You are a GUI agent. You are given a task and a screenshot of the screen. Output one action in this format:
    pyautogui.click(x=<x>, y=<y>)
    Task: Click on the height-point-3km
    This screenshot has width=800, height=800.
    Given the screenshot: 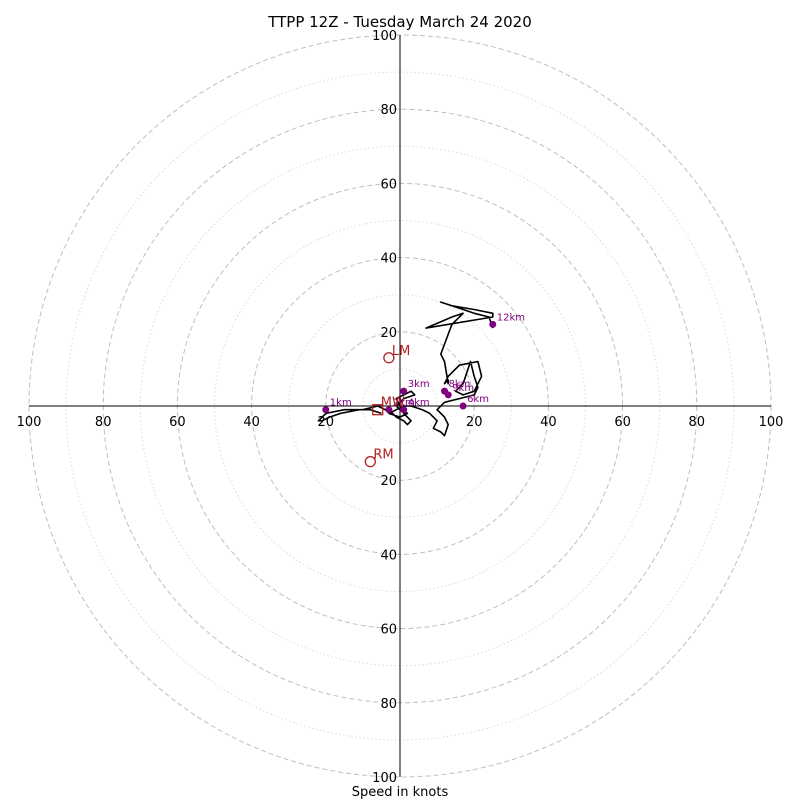 What is the action you would take?
    pyautogui.click(x=404, y=391)
    